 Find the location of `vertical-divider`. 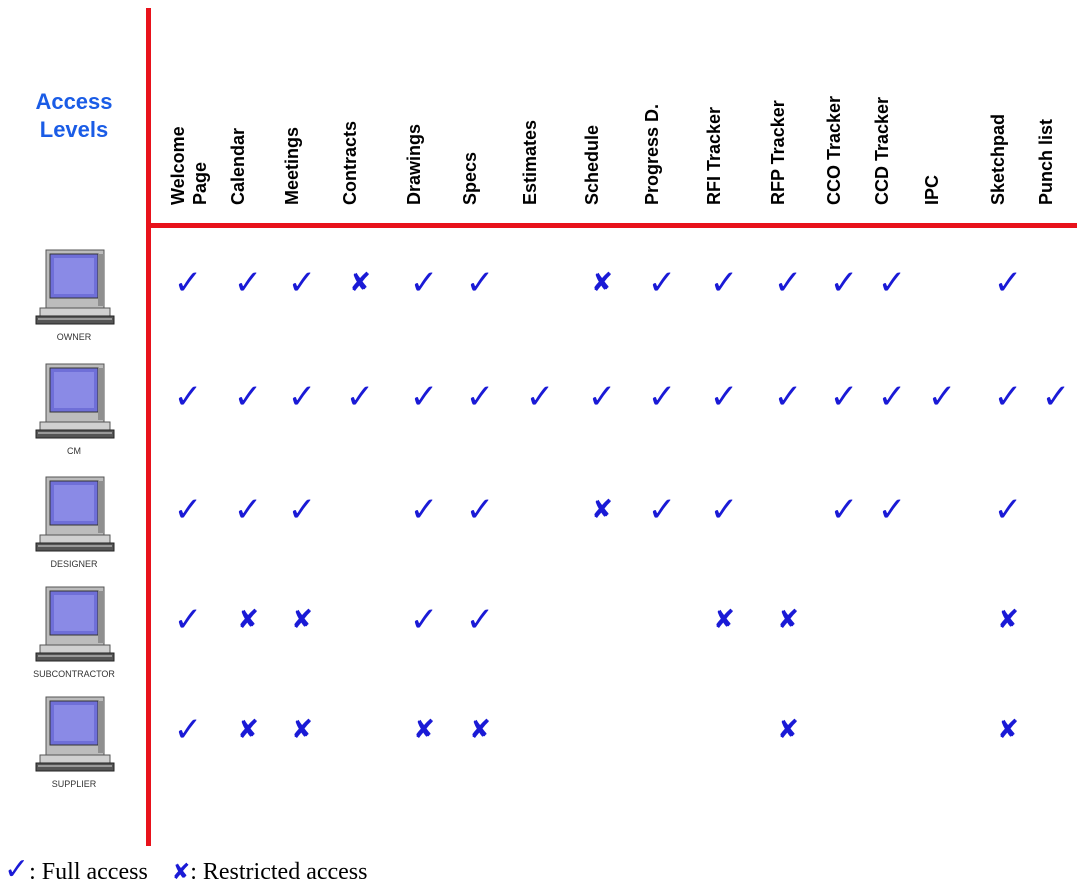

vertical-divider is located at coordinates (148, 427).